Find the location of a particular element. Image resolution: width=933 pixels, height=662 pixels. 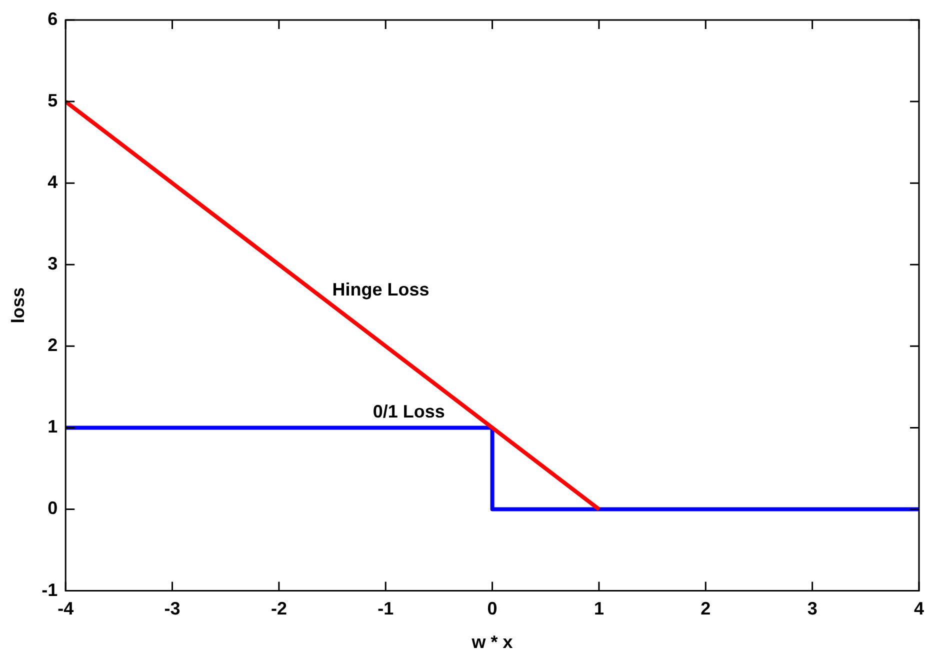

x-tick-label: -2 is located at coordinates (278, 608).